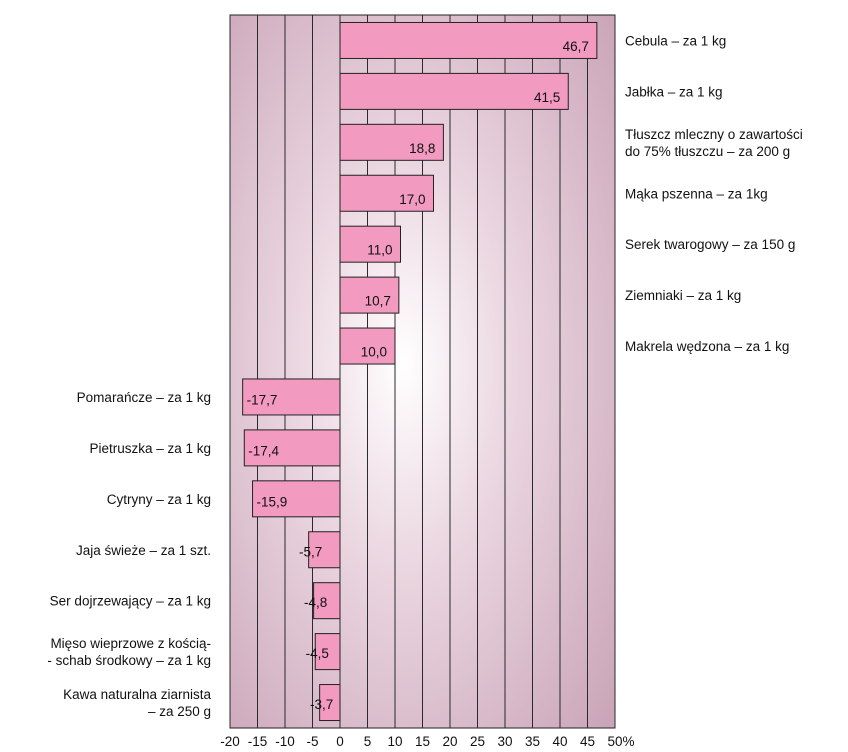 This screenshot has width=848, height=752. I want to click on category-label: Jaja świeże – za 1 szt., so click(143, 550).